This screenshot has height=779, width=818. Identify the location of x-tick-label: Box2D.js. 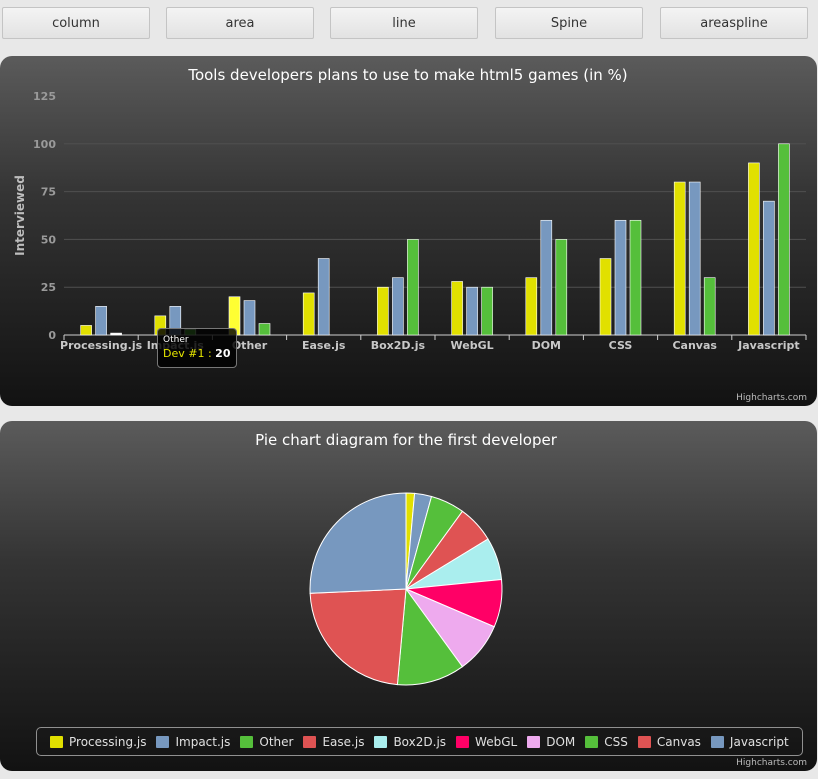
(398, 345).